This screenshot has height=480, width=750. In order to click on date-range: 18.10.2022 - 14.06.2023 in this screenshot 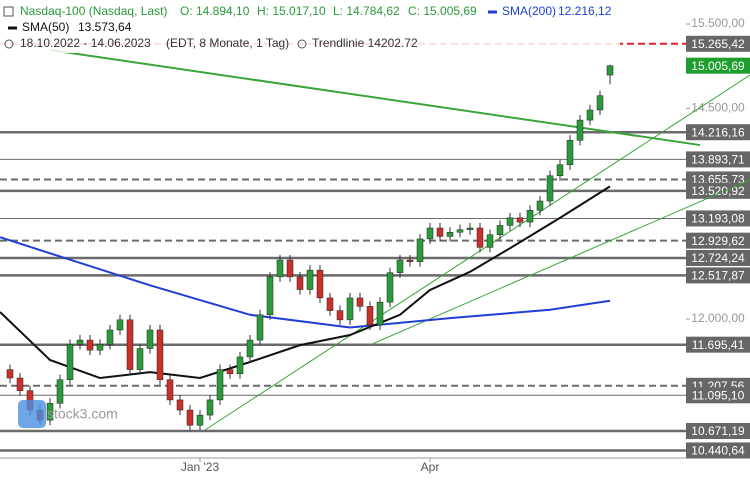, I will do `click(85, 43)`.